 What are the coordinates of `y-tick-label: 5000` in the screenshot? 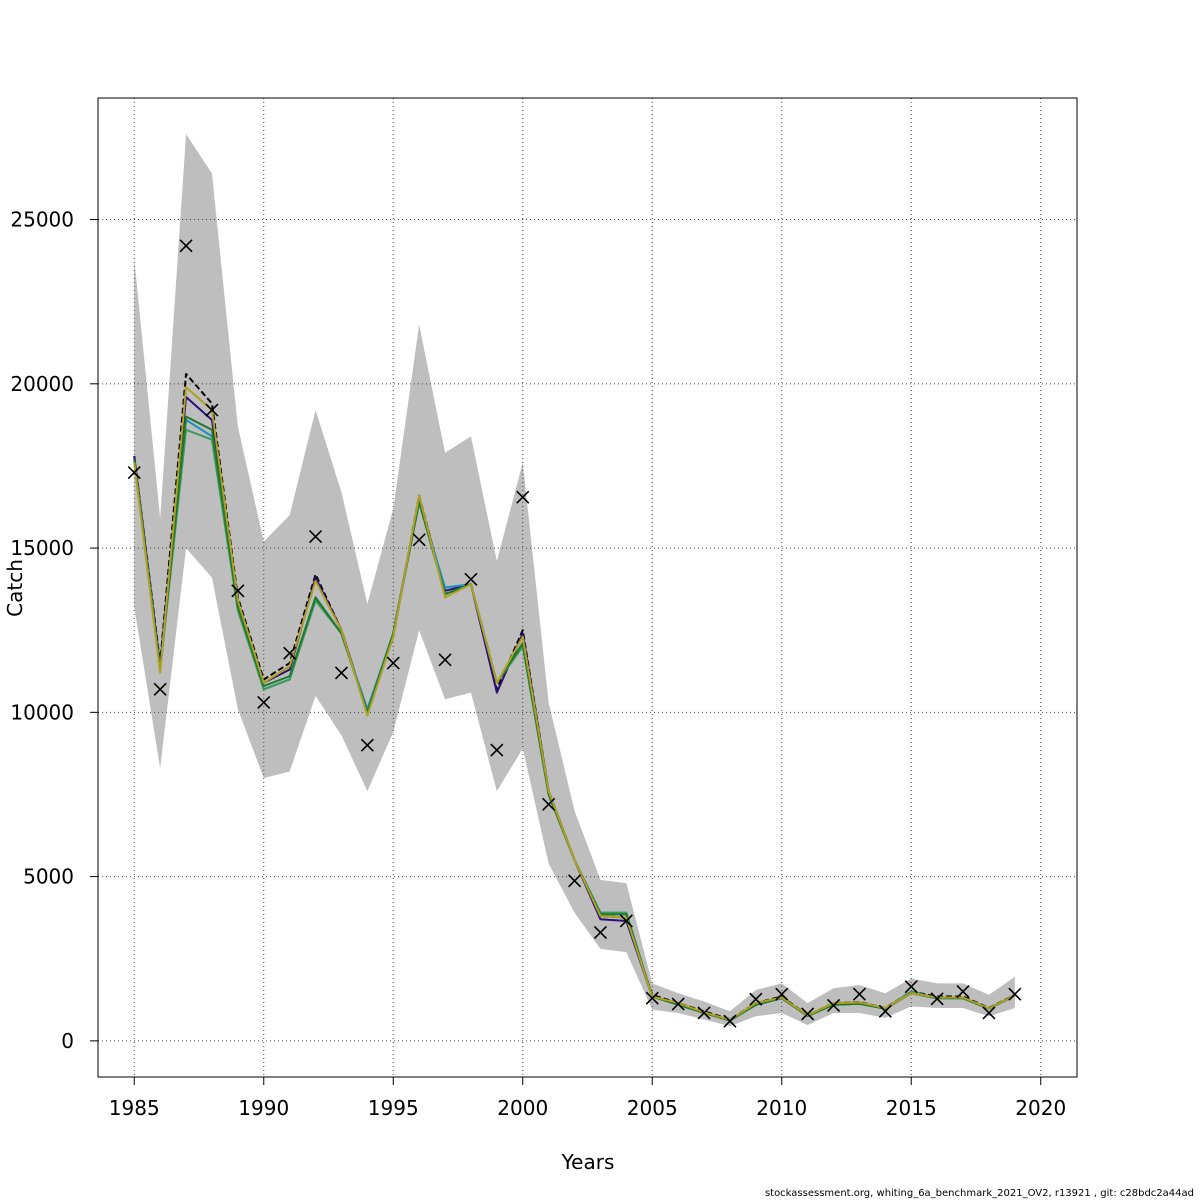 It's located at (48, 877).